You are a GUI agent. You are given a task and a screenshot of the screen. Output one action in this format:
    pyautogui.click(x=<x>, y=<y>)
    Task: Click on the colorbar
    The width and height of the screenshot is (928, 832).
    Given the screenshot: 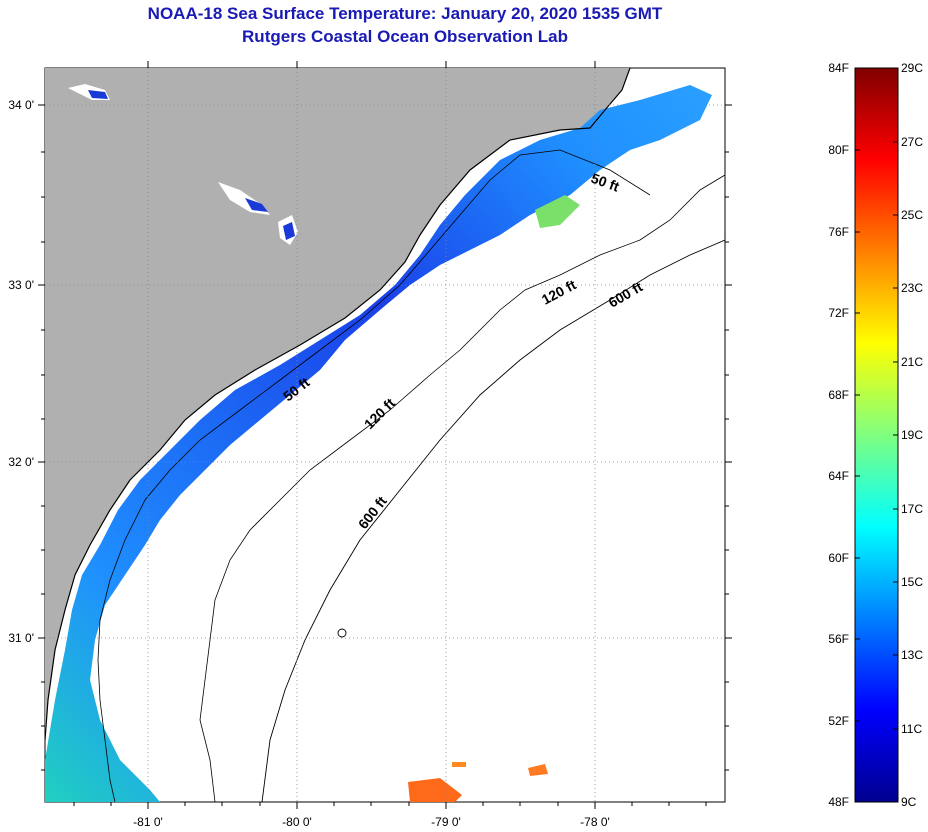 What is the action you would take?
    pyautogui.click(x=876, y=435)
    